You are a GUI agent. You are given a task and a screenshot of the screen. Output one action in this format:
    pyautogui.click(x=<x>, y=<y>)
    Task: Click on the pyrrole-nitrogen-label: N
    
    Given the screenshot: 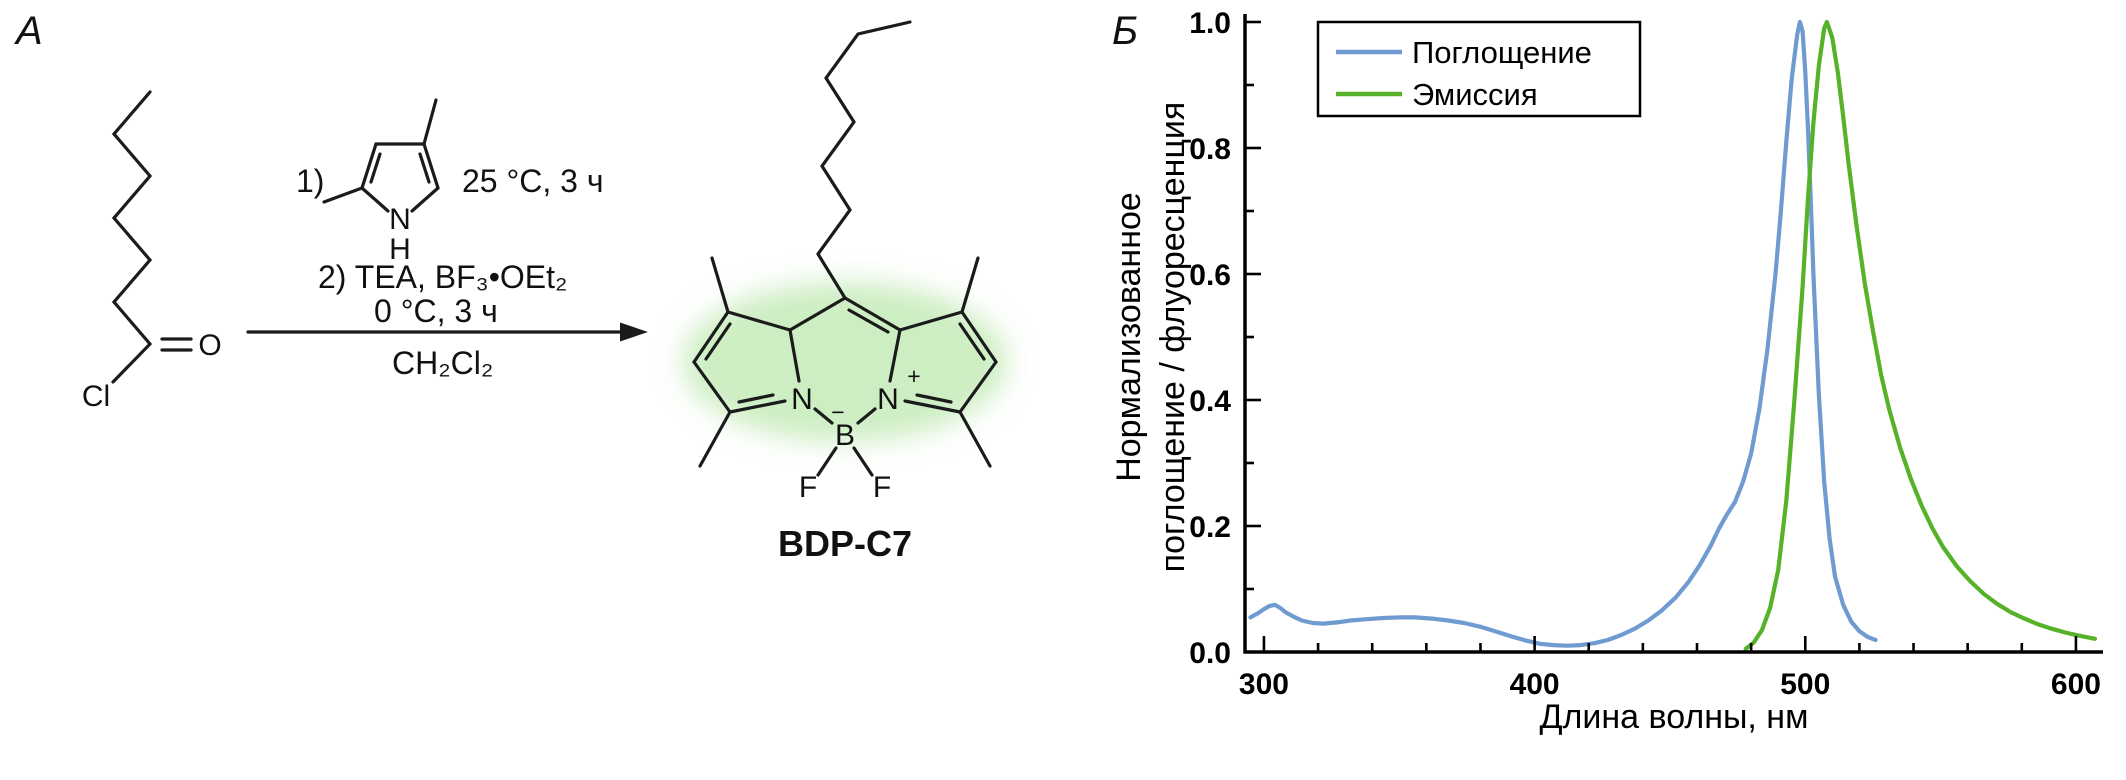 What is the action you would take?
    pyautogui.click(x=400, y=219)
    